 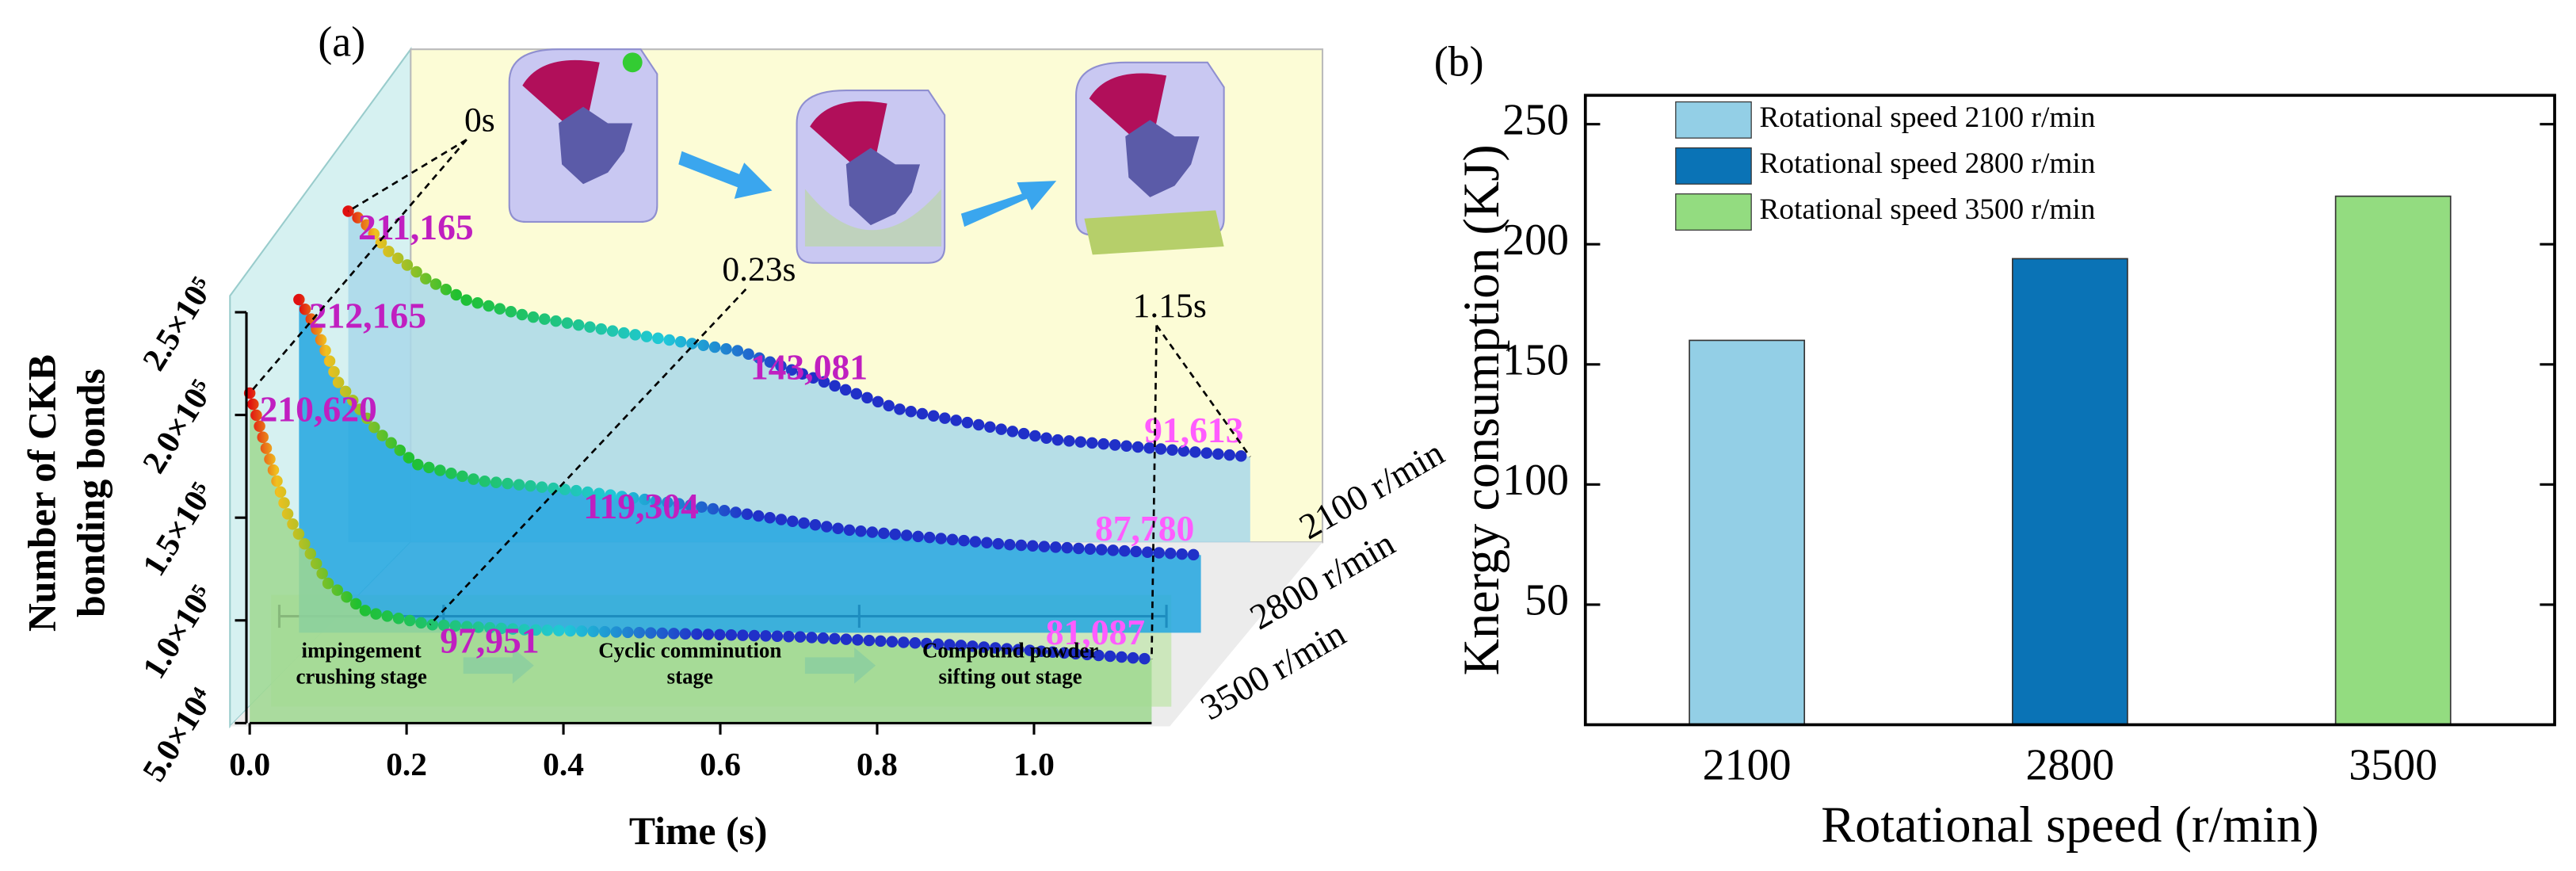 I want to click on y-tick-label: 50, so click(x=1547, y=600).